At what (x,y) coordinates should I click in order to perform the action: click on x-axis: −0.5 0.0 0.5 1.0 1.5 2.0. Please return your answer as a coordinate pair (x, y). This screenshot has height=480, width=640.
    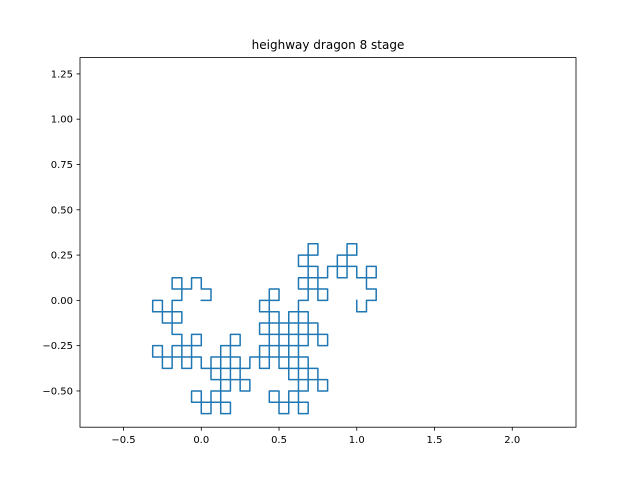
    Looking at the image, I should click on (315, 436).